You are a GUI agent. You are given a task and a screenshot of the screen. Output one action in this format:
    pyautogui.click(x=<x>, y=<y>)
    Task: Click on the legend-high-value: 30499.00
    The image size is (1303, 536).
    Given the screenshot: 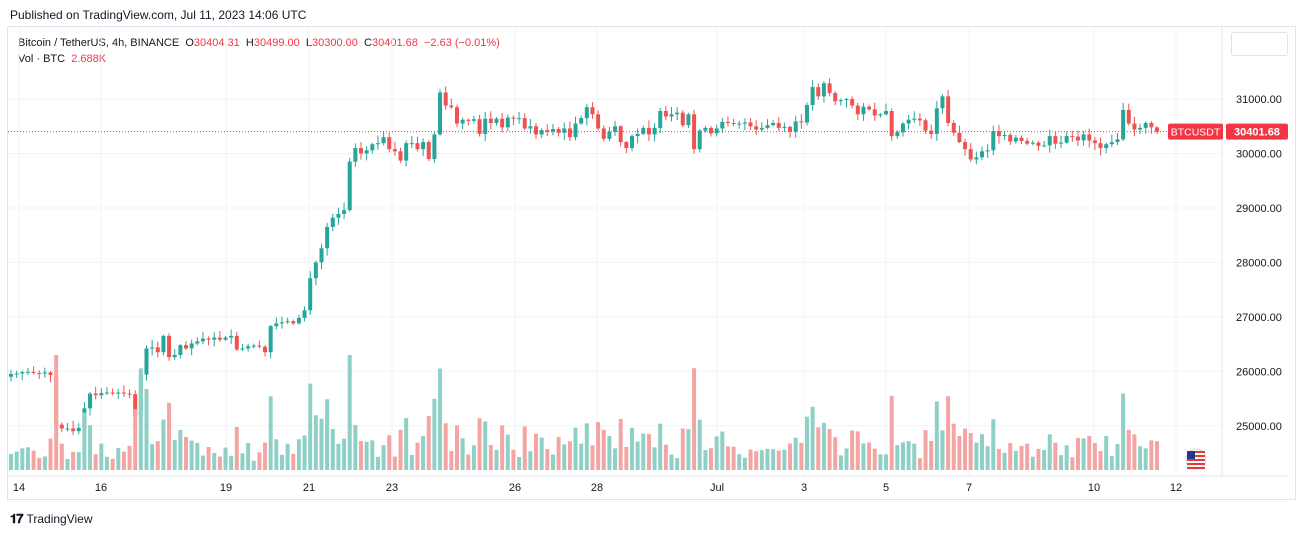 What is the action you would take?
    pyautogui.click(x=276, y=43)
    